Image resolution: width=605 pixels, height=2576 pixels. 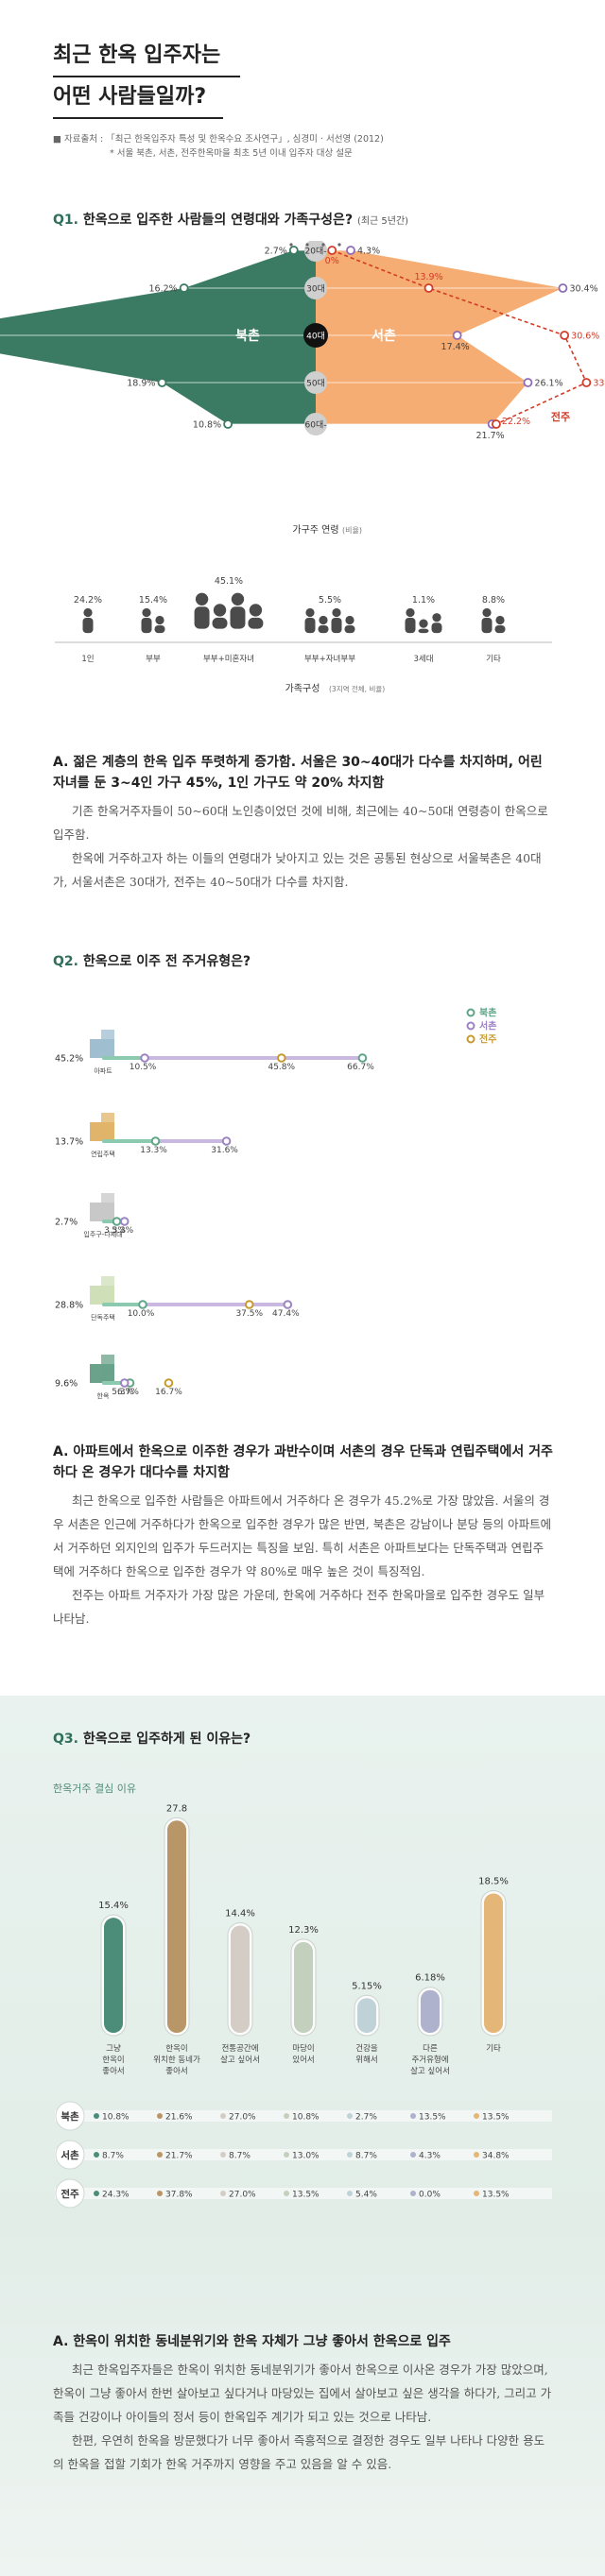 What do you see at coordinates (153, 660) in the screenshot?
I see `family-category: 부부` at bounding box center [153, 660].